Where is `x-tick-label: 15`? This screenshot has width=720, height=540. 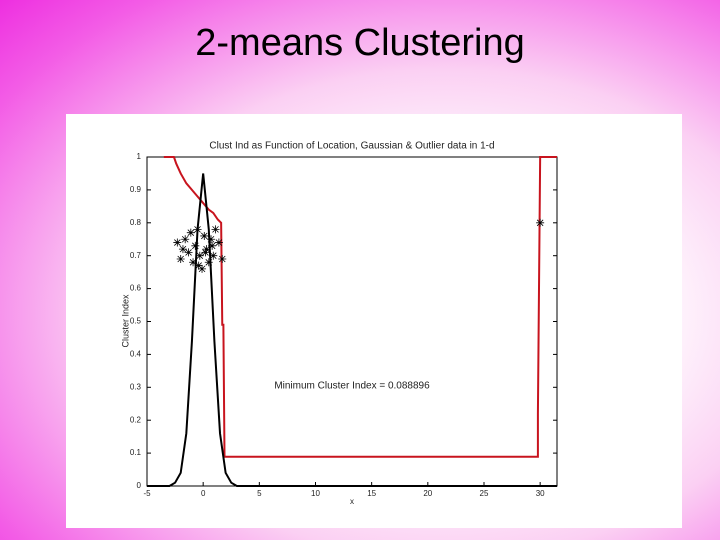 x-tick-label: 15 is located at coordinates (371, 493).